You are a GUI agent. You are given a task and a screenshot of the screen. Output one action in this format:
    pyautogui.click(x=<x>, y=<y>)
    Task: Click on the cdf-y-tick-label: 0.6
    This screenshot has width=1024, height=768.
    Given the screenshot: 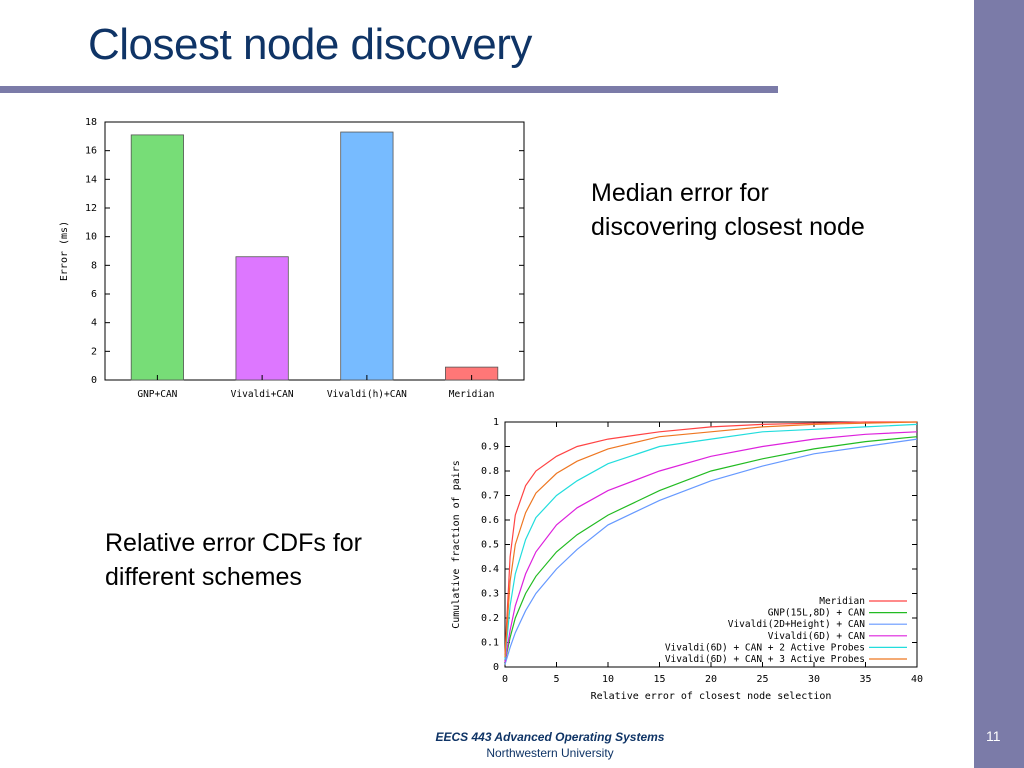 What is the action you would take?
    pyautogui.click(x=490, y=520)
    